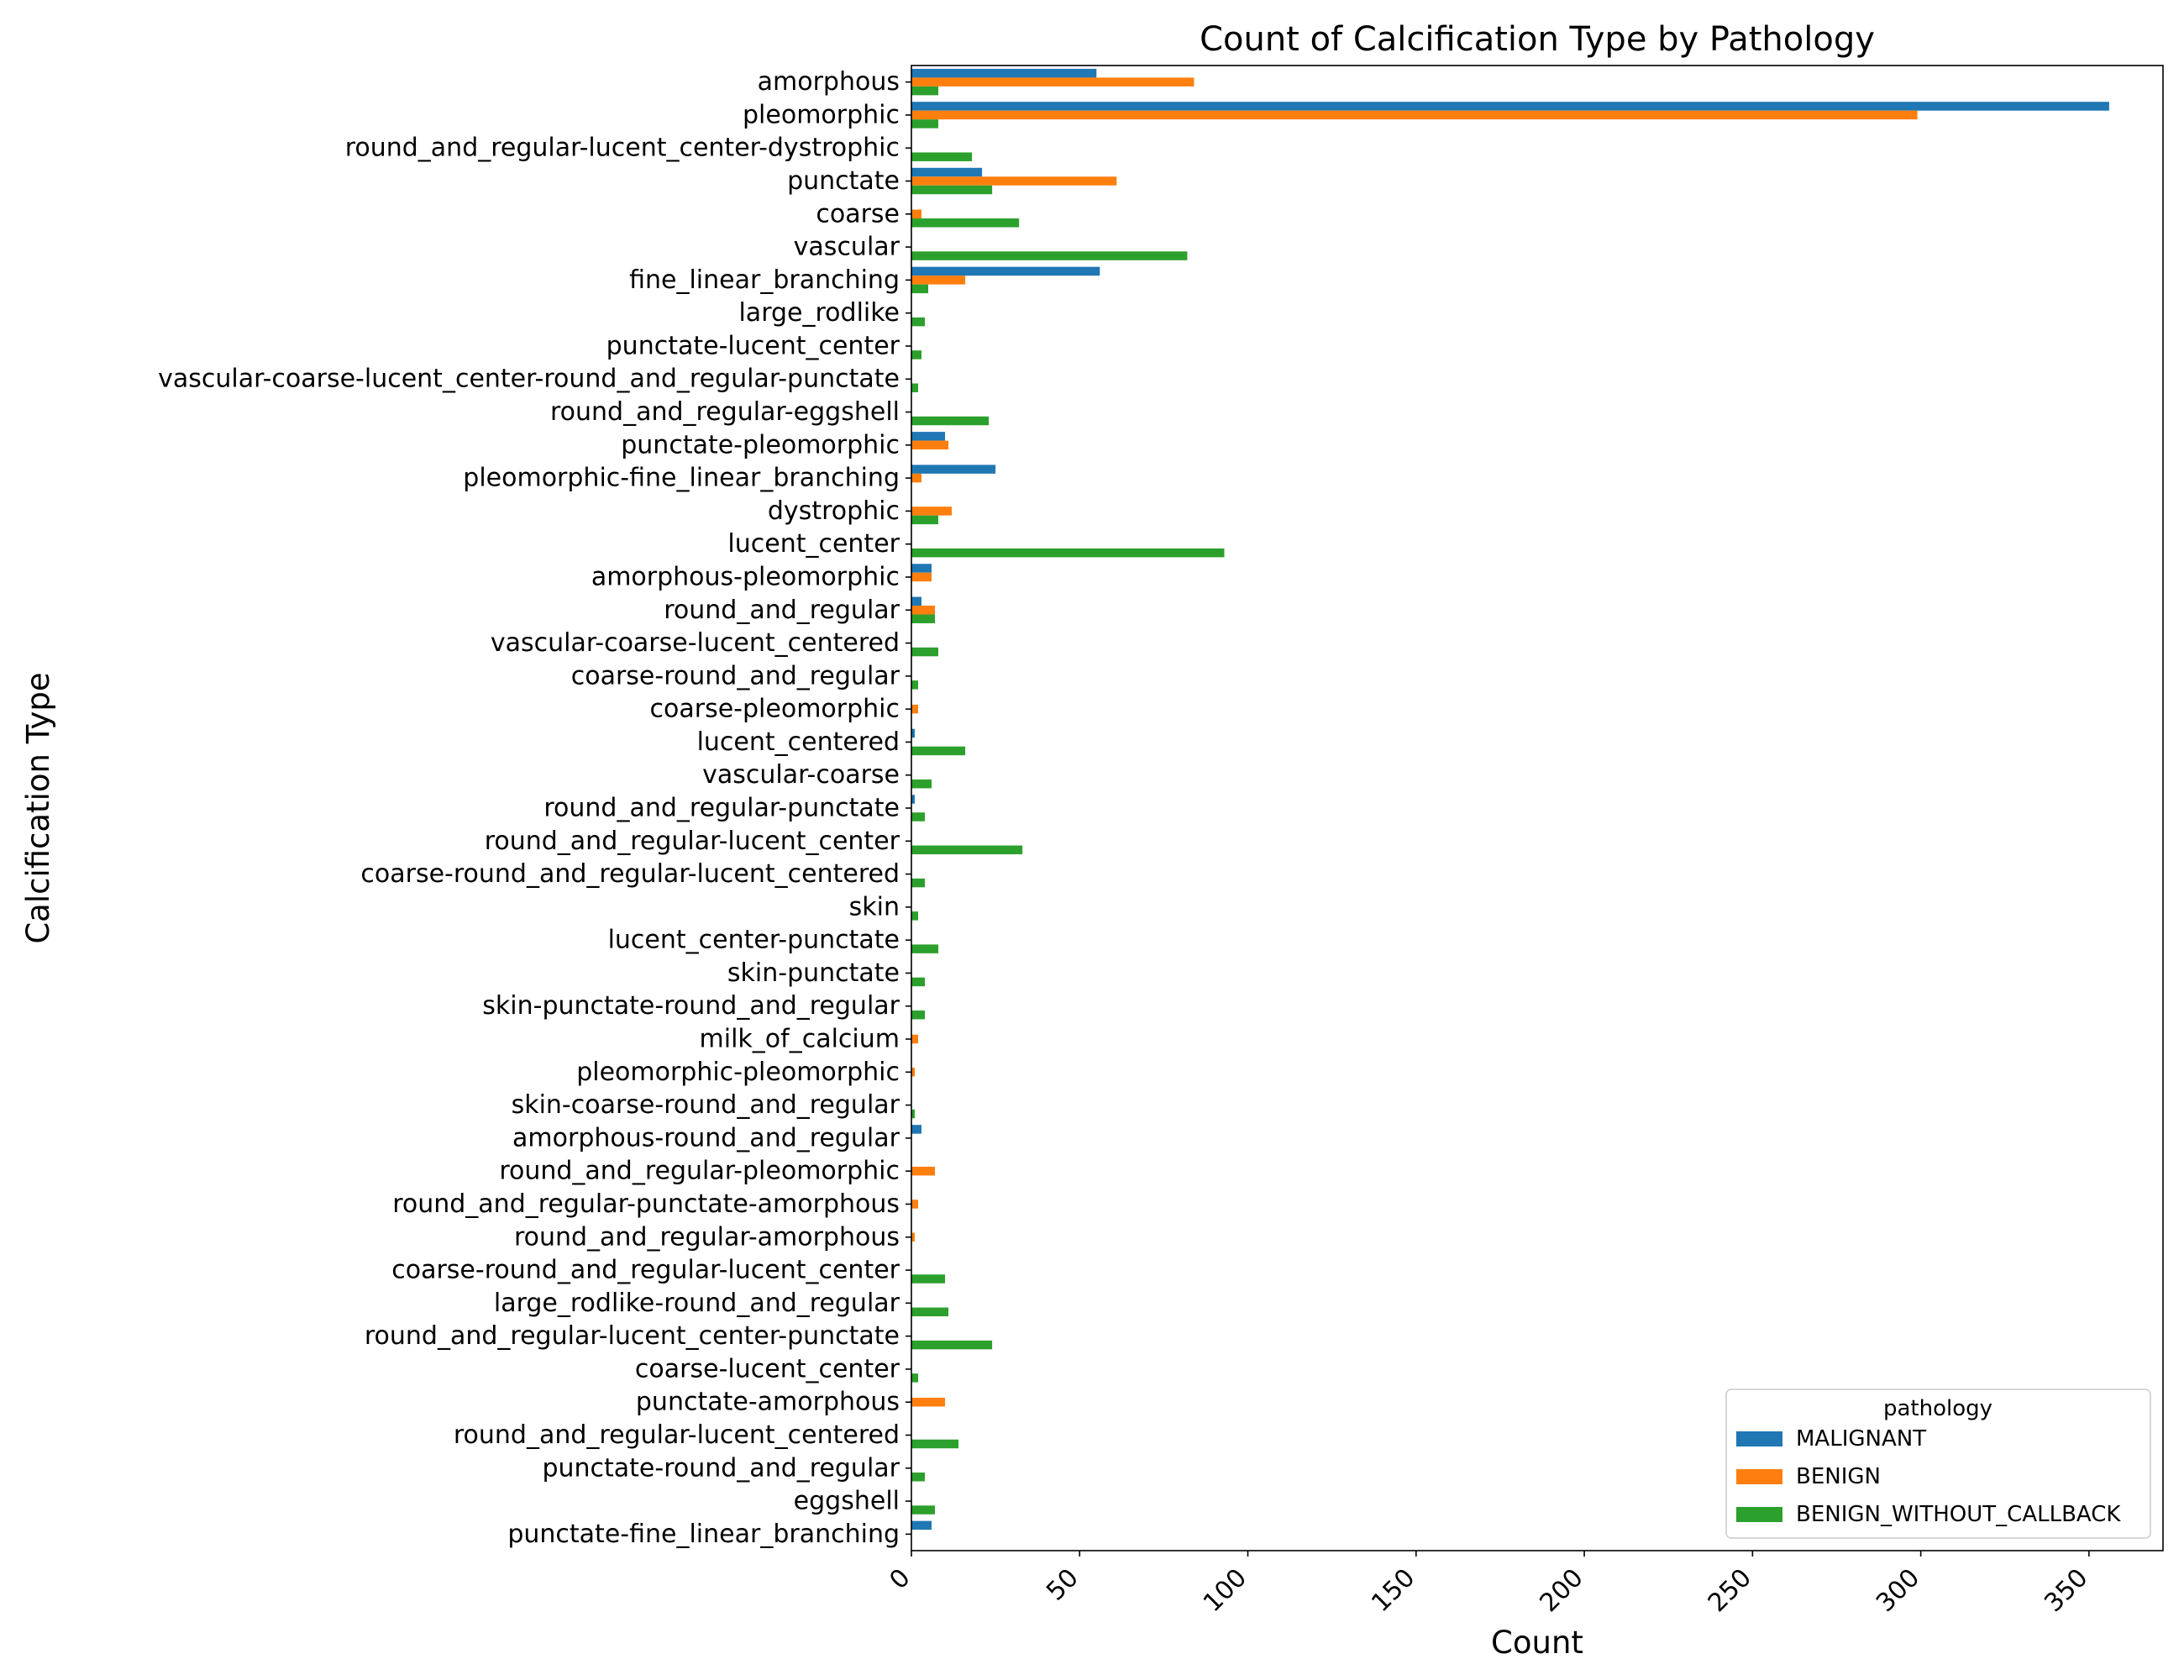  Describe the element at coordinates (921, 784) in the screenshot. I see `bar-benign_without_callback-vascular-coarse` at that location.